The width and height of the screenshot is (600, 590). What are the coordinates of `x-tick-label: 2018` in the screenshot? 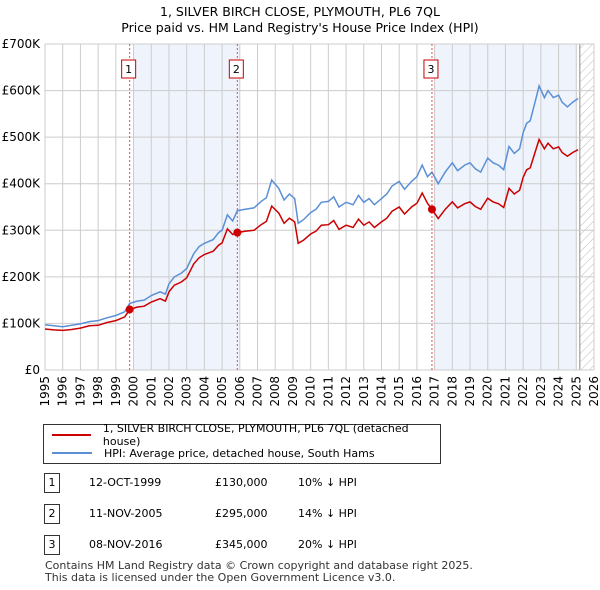 It's located at (452, 391).